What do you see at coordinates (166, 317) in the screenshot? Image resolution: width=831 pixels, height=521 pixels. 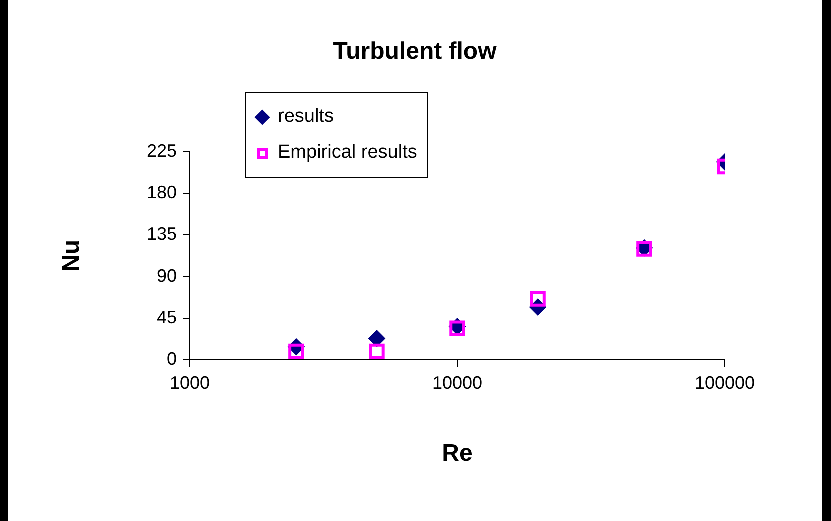 I see `y-tick-label: 45` at bounding box center [166, 317].